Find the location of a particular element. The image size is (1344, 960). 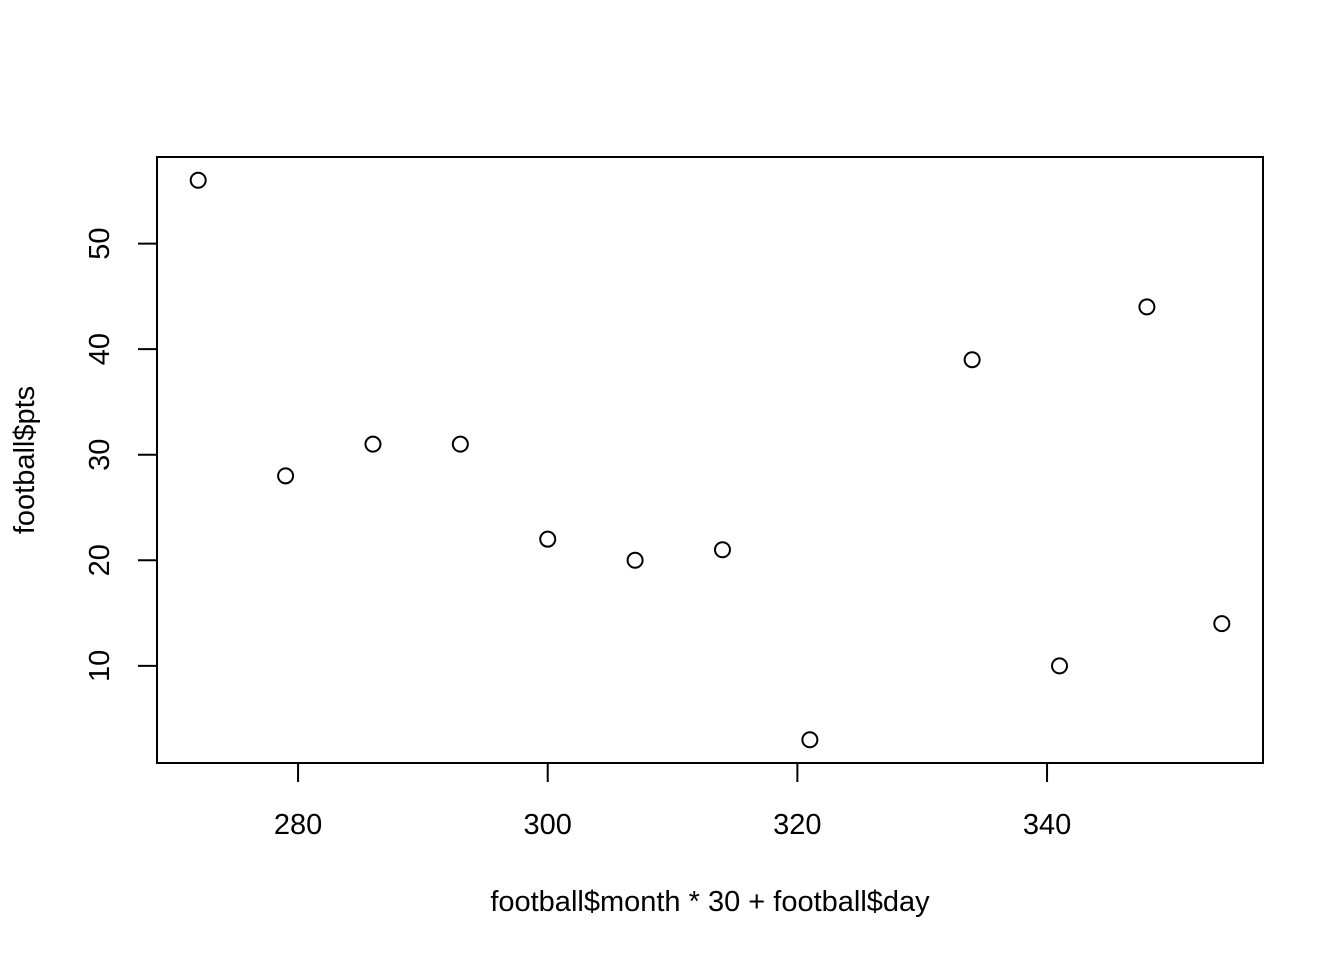

y-tick-label: 20 is located at coordinates (100, 560).